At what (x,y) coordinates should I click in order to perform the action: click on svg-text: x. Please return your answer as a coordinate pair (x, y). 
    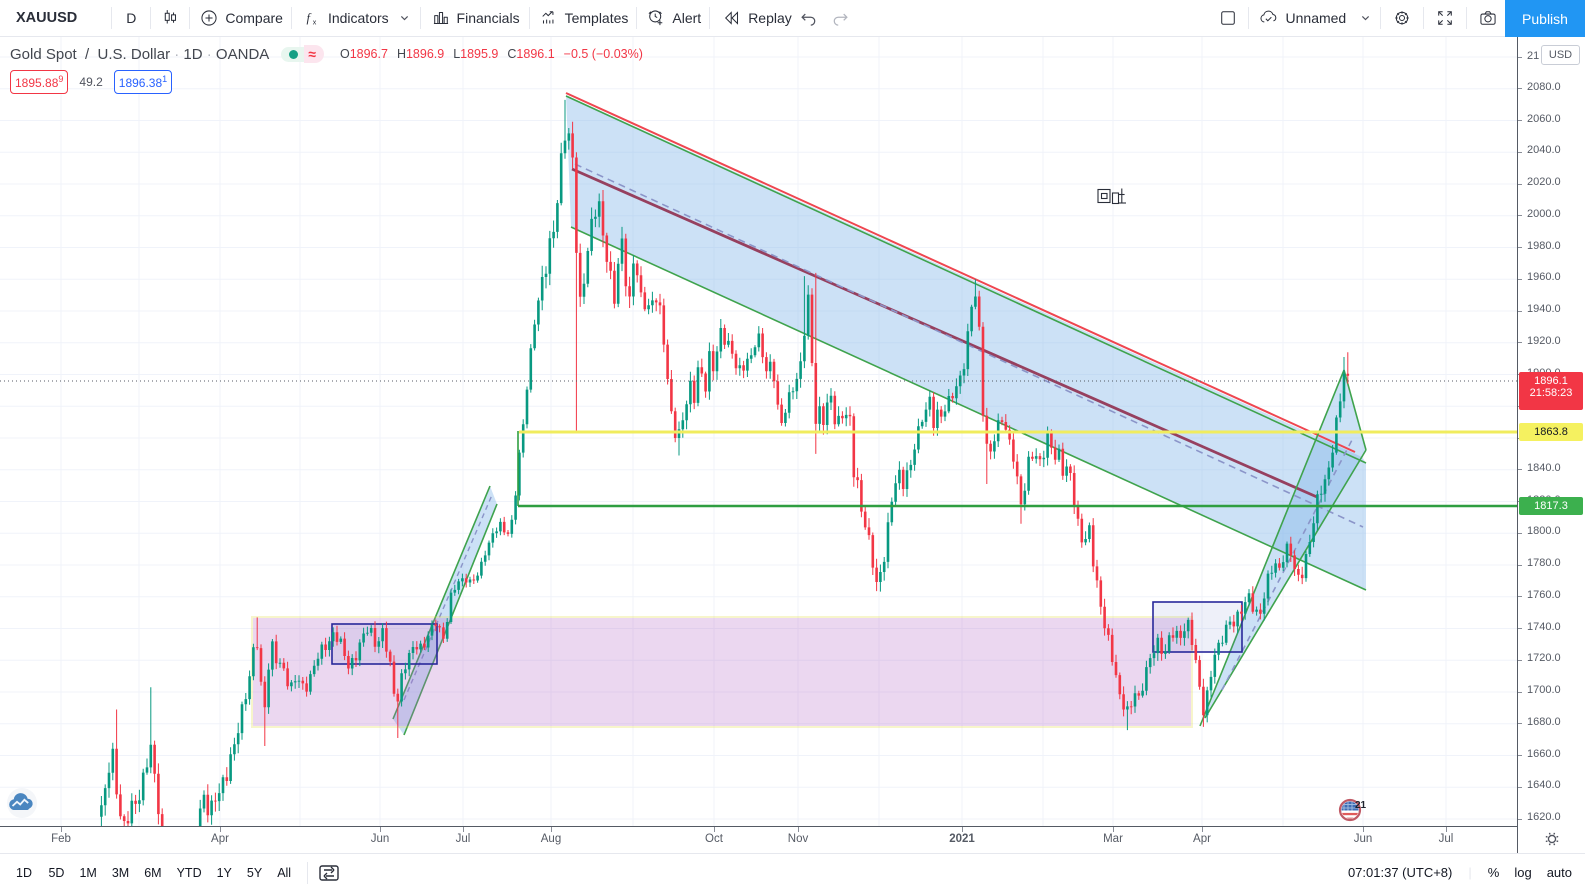
    Looking at the image, I should click on (315, 22).